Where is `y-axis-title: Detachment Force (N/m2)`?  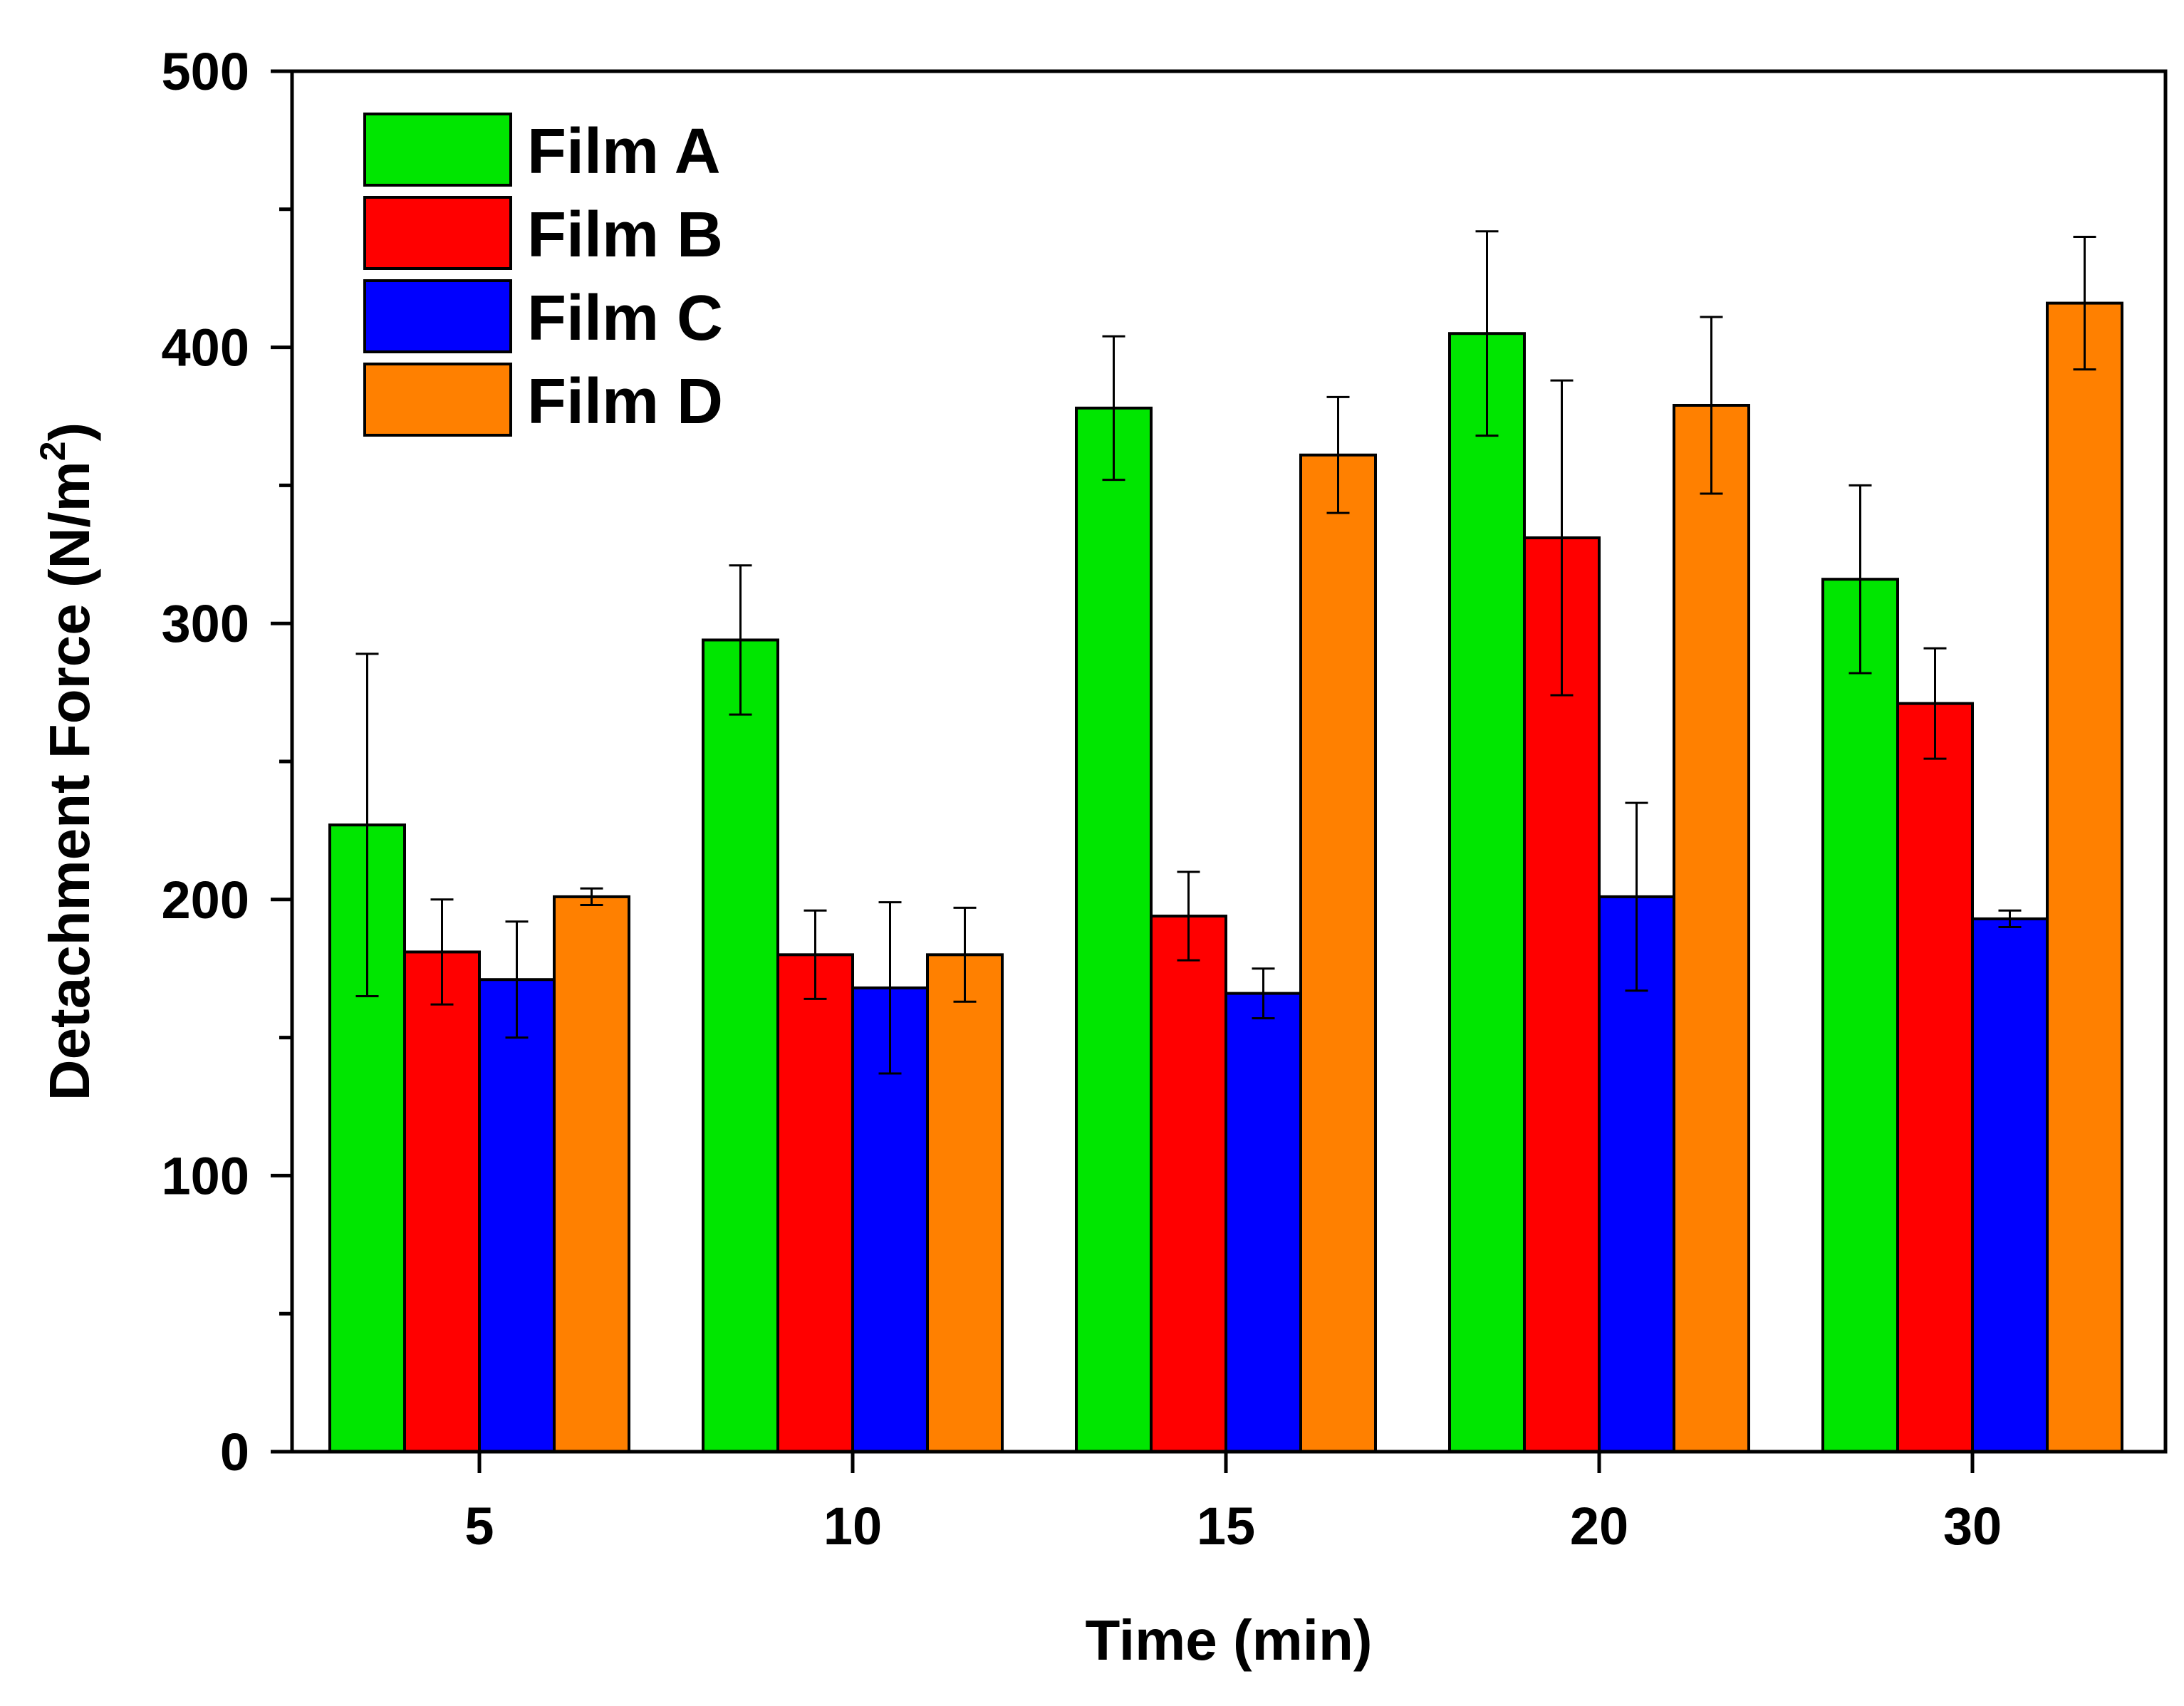 y-axis-title: Detachment Force (N/m2) is located at coordinates (67, 761).